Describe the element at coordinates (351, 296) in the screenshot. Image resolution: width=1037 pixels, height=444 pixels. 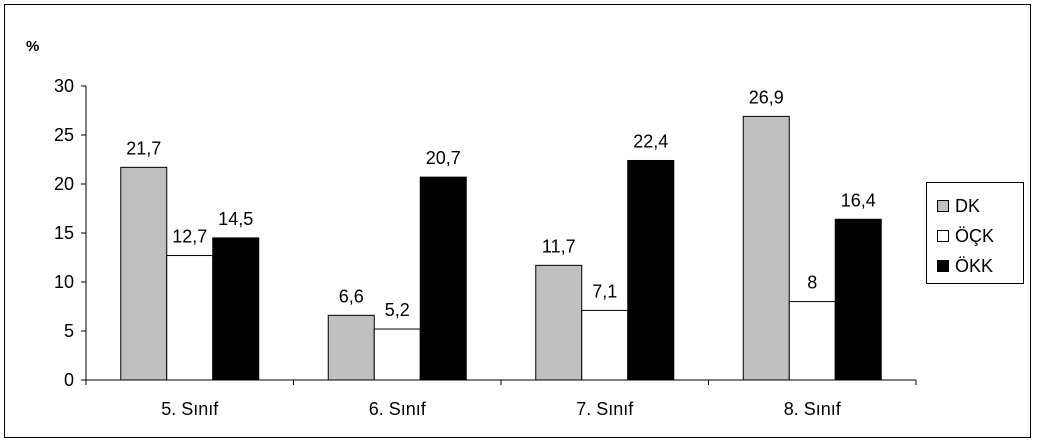
I see `data-label: 6,6` at that location.